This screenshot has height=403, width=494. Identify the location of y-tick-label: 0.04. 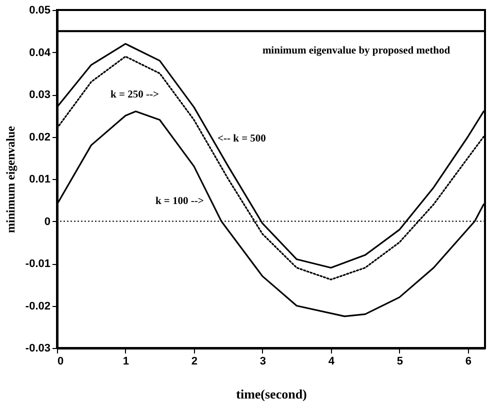
(40, 52).